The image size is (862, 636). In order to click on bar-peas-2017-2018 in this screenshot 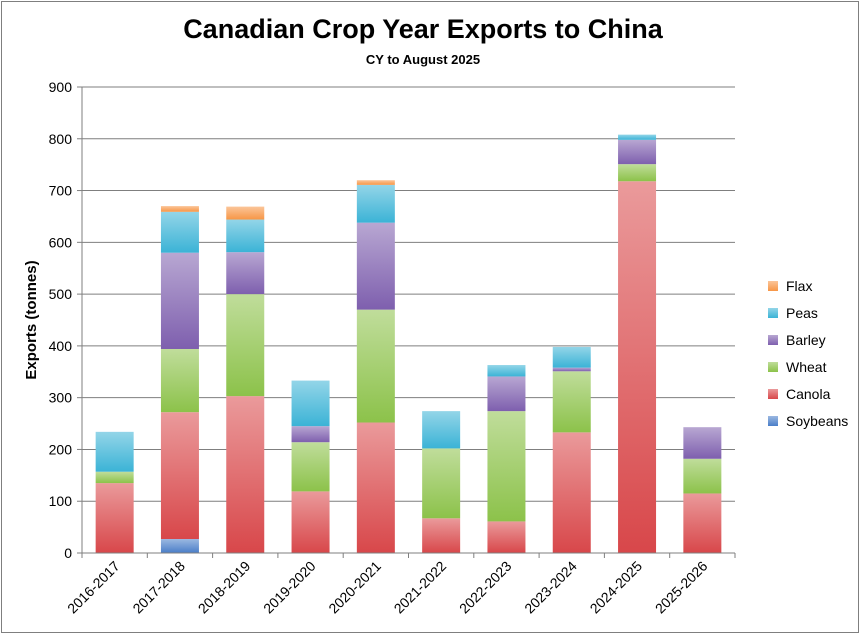, I will do `click(179, 232)`.